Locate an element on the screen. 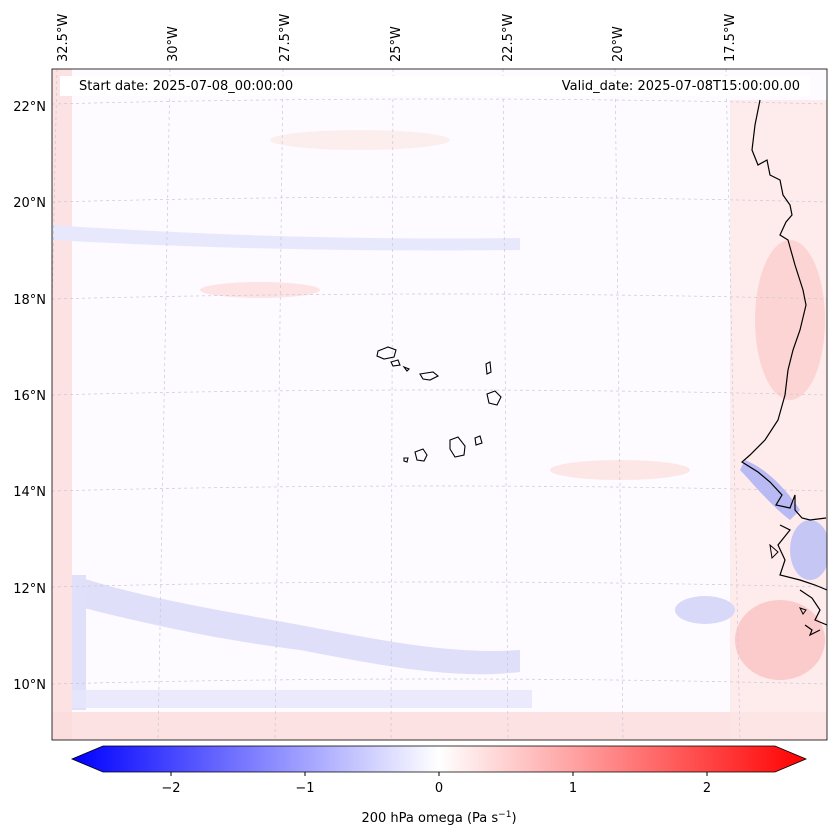  field-patch-south-blue is located at coordinates (296, 625).